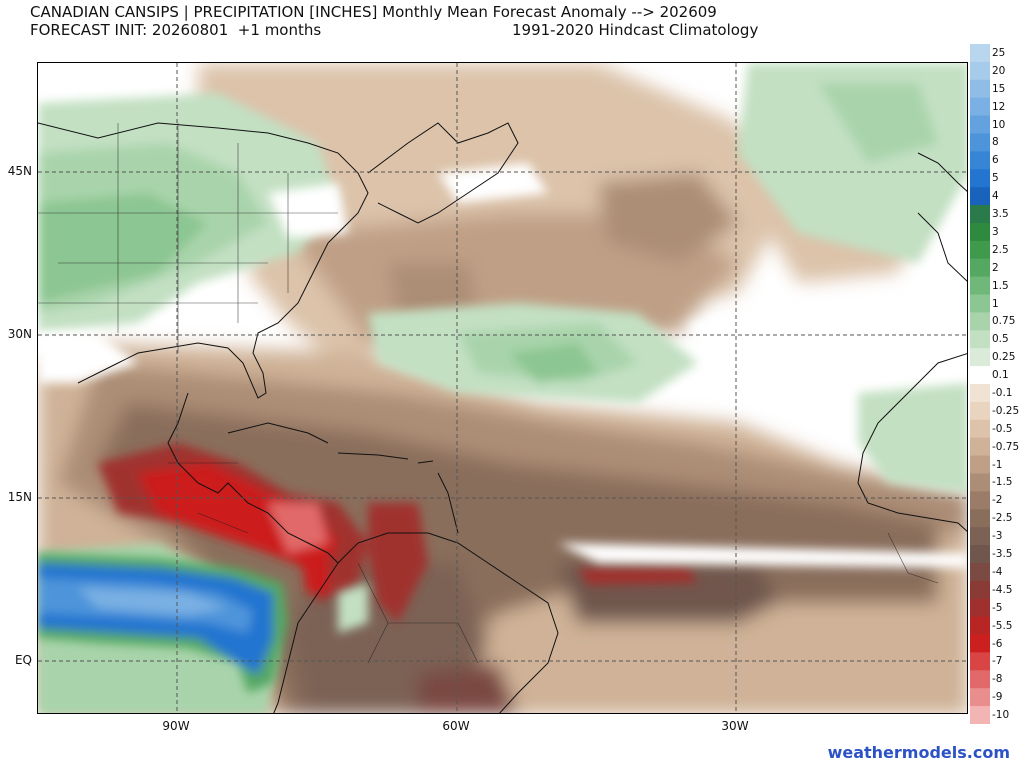  Describe the element at coordinates (997, 643) in the screenshot. I see `colorbar-label: -6` at that location.